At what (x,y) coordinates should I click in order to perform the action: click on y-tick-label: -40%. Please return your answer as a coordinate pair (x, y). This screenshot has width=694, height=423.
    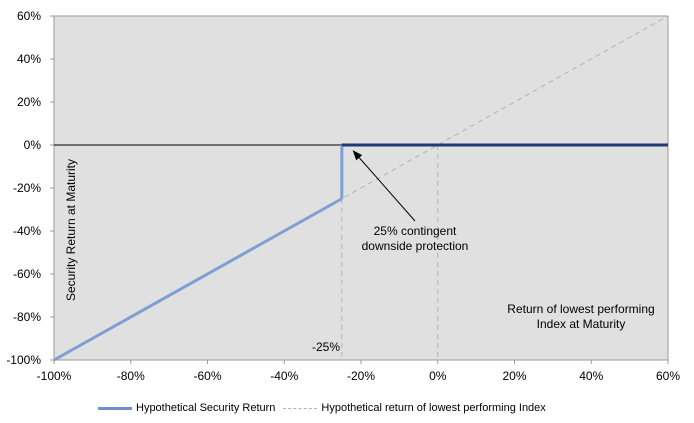
    Looking at the image, I should click on (27, 231).